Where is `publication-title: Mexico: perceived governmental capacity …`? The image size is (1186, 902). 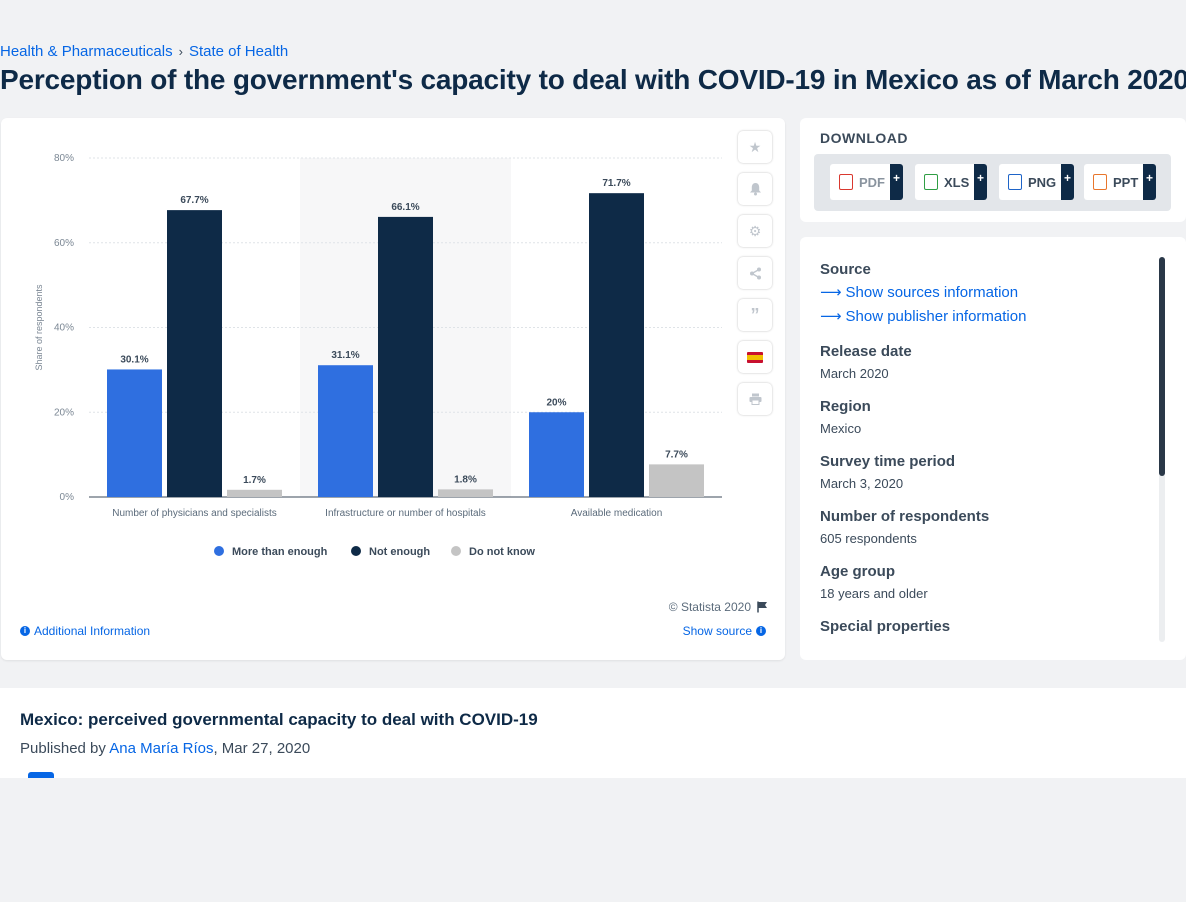
publication-title: Mexico: perceived governmental capacity … is located at coordinates (279, 719).